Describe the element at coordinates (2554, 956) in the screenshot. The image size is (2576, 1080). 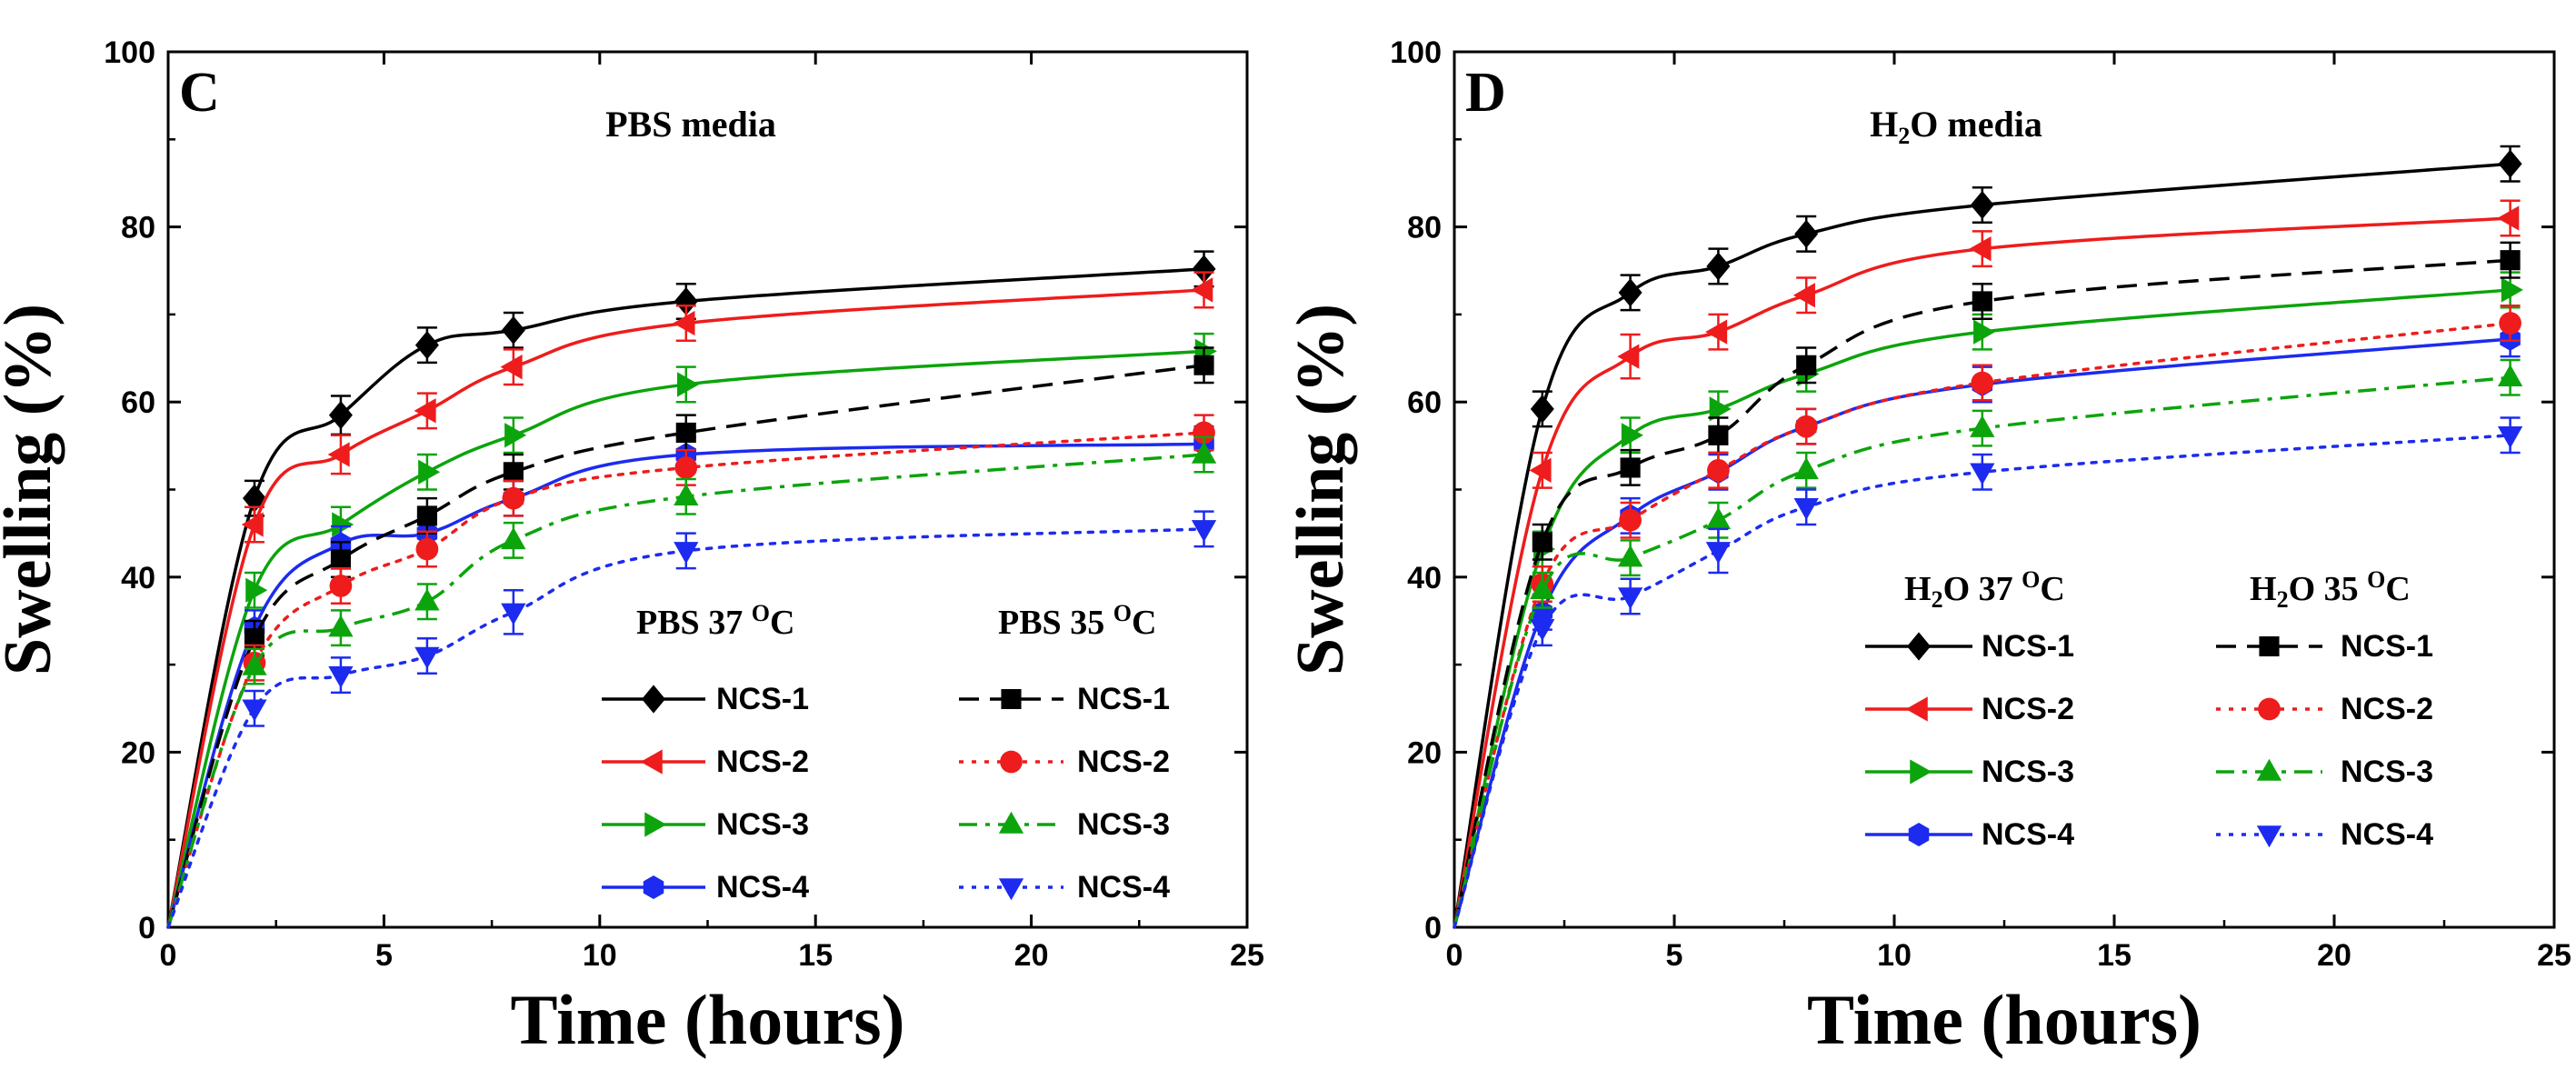
I see `x-tick-label: 25` at that location.